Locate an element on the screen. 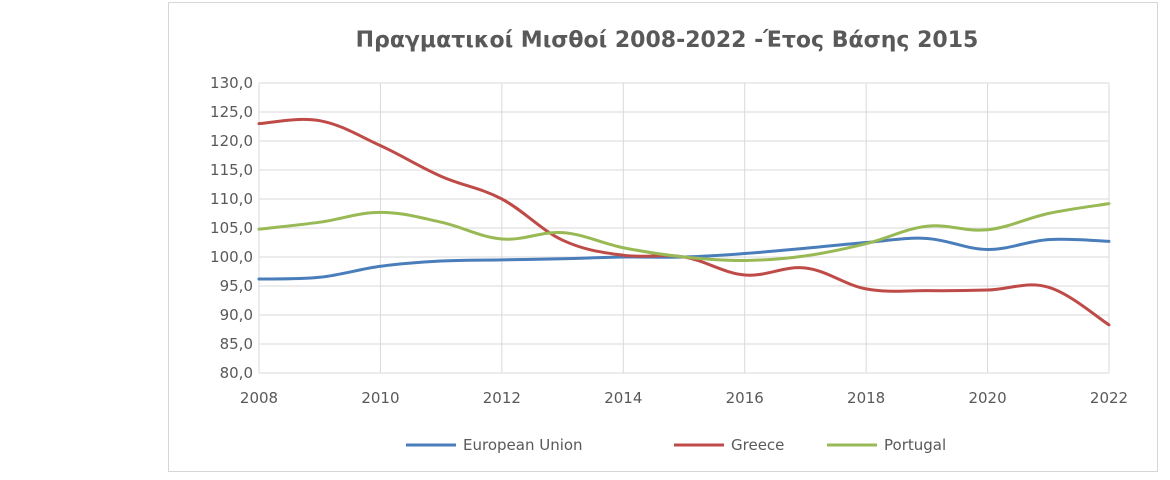 The height and width of the screenshot is (480, 1170). y-tick-label: 95,0 is located at coordinates (236, 286).